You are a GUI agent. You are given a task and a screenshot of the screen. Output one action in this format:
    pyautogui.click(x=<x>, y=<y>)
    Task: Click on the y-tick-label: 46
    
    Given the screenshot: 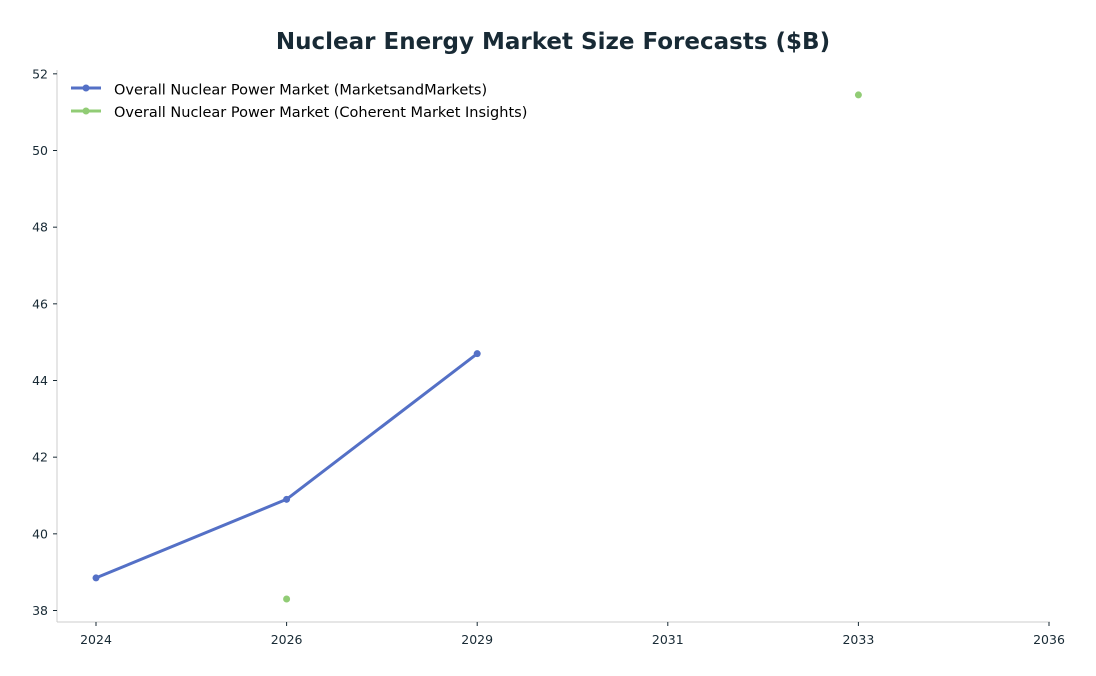 What is the action you would take?
    pyautogui.click(x=40, y=303)
    